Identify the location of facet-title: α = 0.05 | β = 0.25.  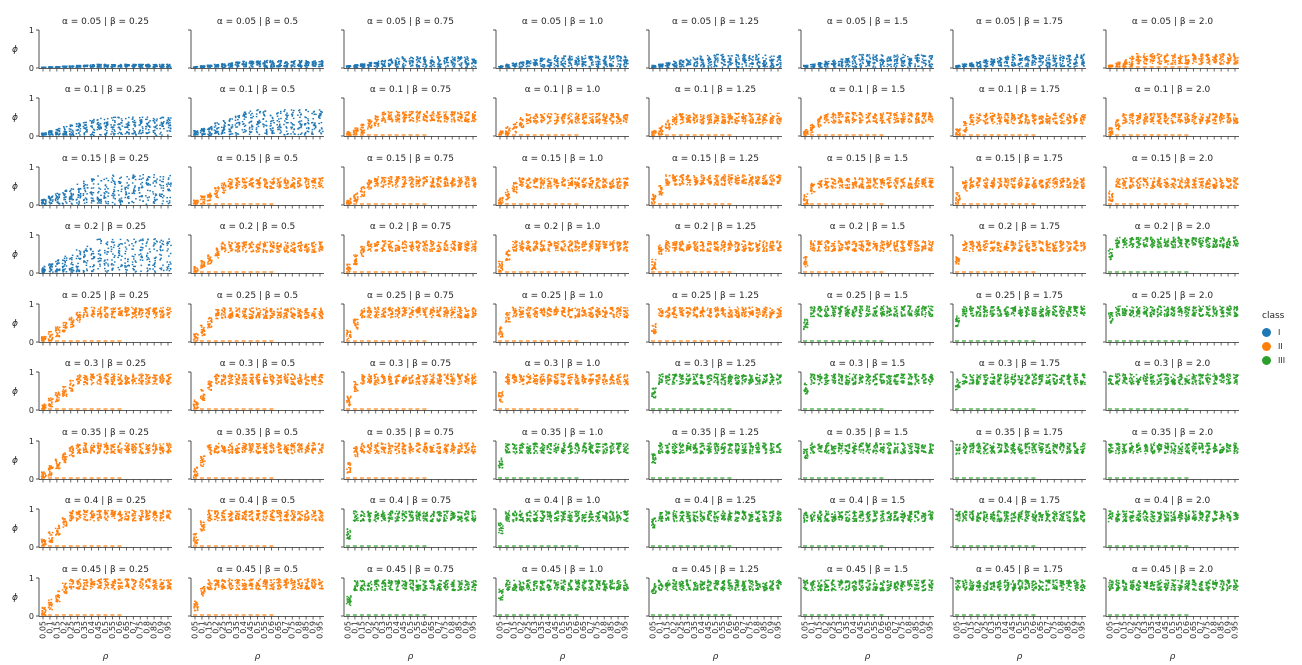
(105, 22).